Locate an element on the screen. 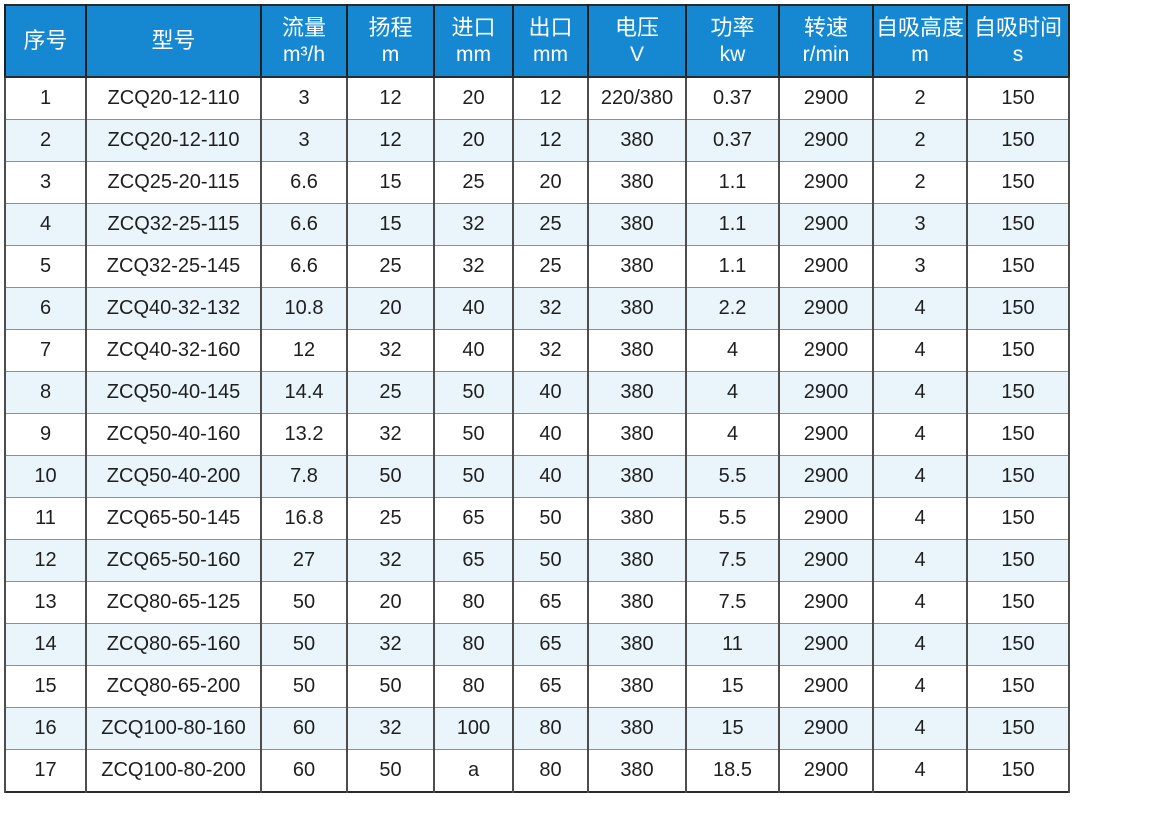 The height and width of the screenshot is (827, 1150). table-row: 14 ZCQ80-65-160 50 32 80 65 380 11 2900 4 150 is located at coordinates (537, 644).